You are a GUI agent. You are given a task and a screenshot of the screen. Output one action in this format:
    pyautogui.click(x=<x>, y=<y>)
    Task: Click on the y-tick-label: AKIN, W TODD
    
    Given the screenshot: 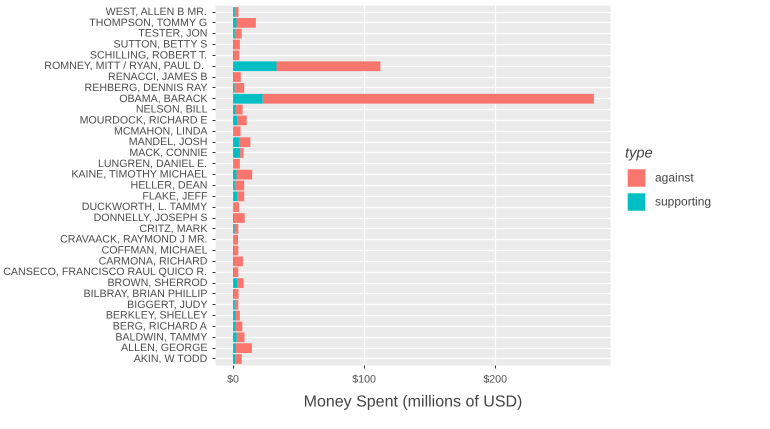 What is the action you would take?
    pyautogui.click(x=171, y=358)
    